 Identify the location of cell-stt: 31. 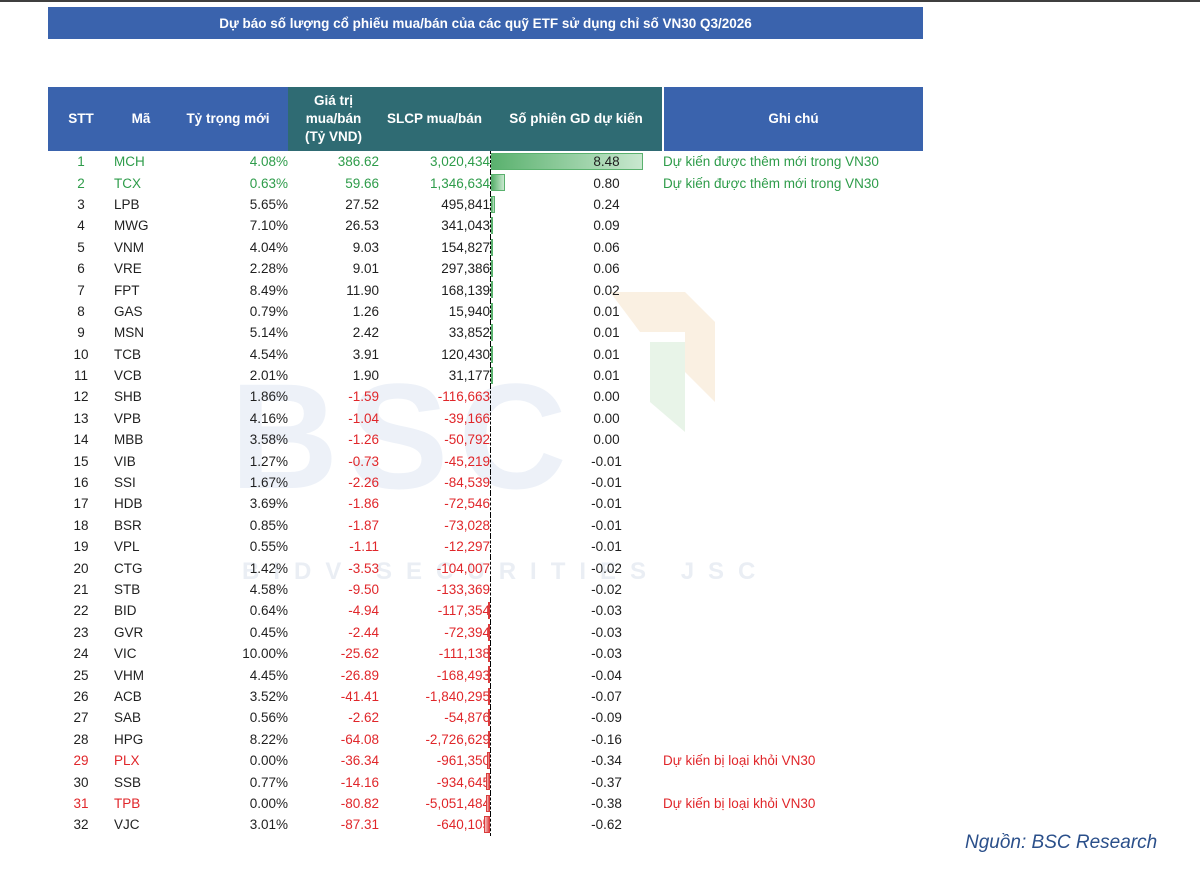
(81, 803).